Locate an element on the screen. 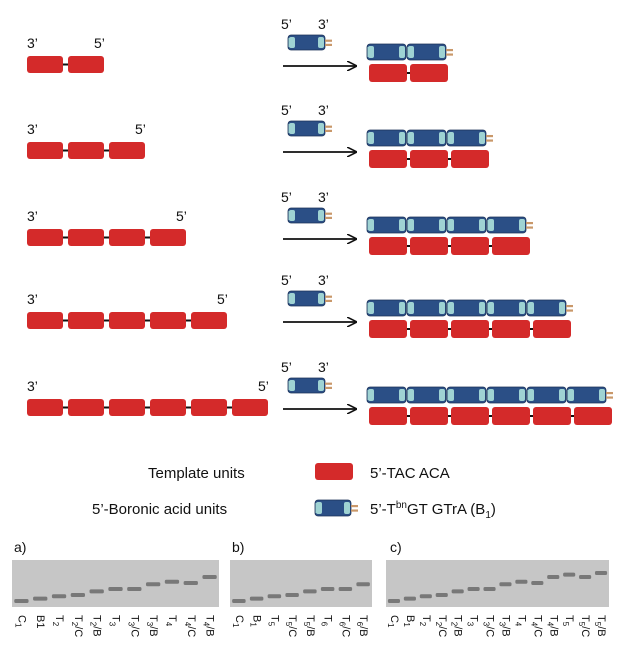 This screenshot has width=617, height=645. lane-sub: 6 is located at coordinates (341, 624).